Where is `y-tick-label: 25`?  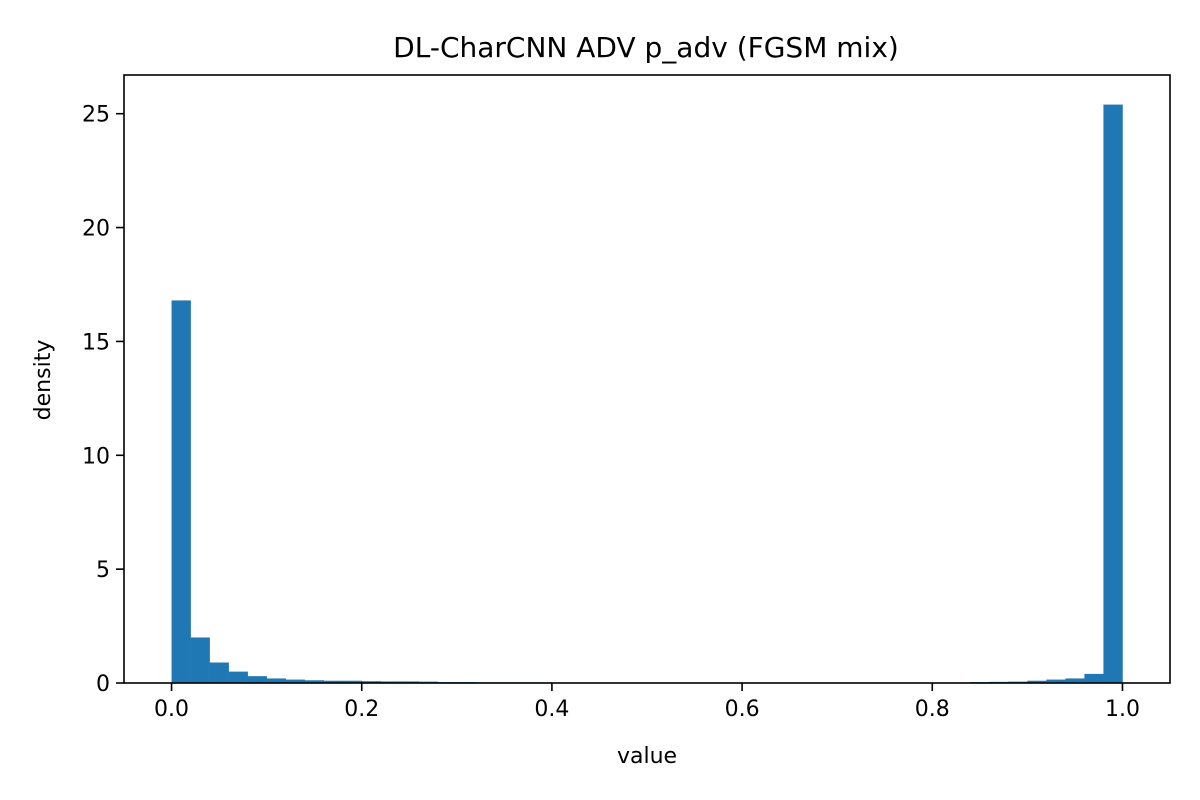
y-tick-label: 25 is located at coordinates (96, 115).